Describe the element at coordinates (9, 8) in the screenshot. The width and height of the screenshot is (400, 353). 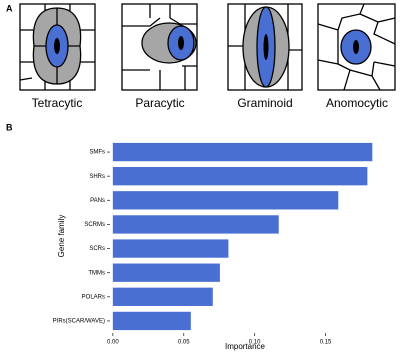
I see `panel-label: A` at that location.